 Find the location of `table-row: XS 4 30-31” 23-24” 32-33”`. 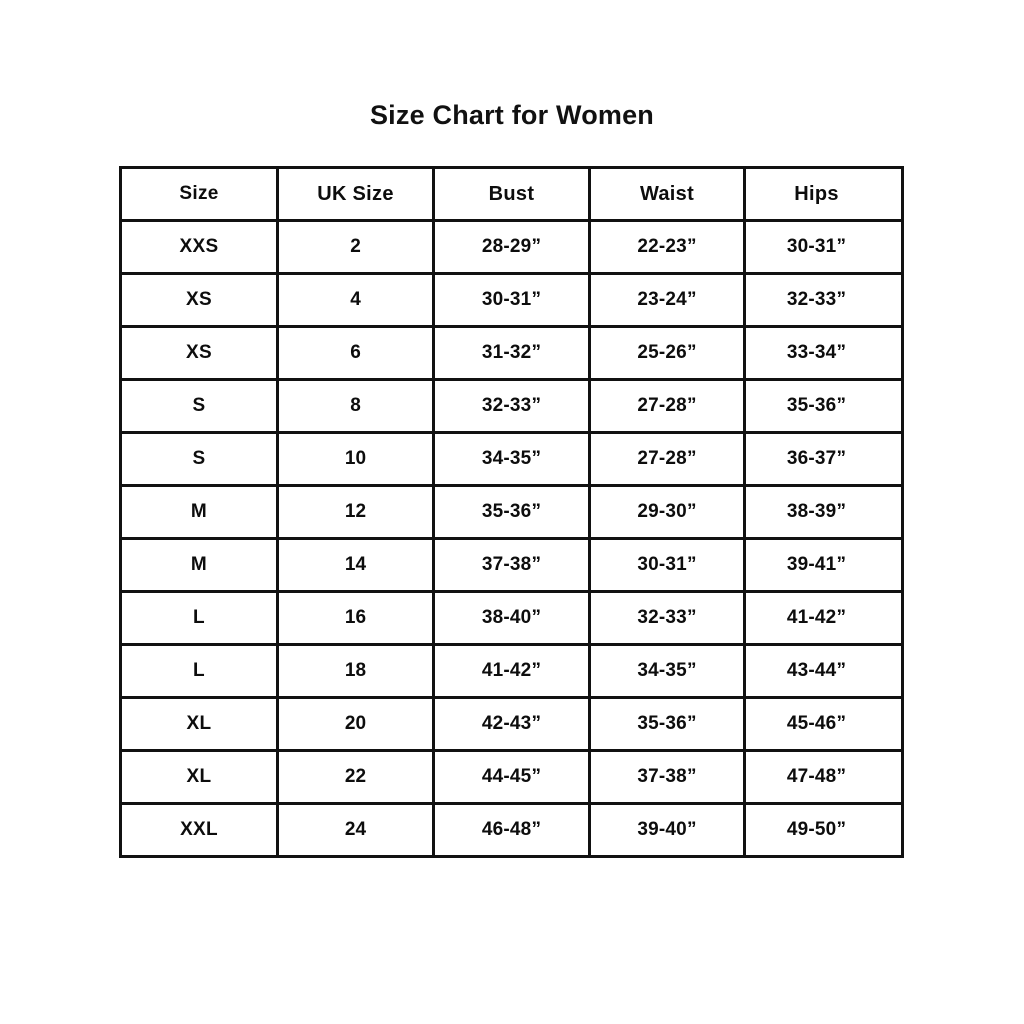

table-row: XS 4 30-31” 23-24” 32-33” is located at coordinates (511, 300).